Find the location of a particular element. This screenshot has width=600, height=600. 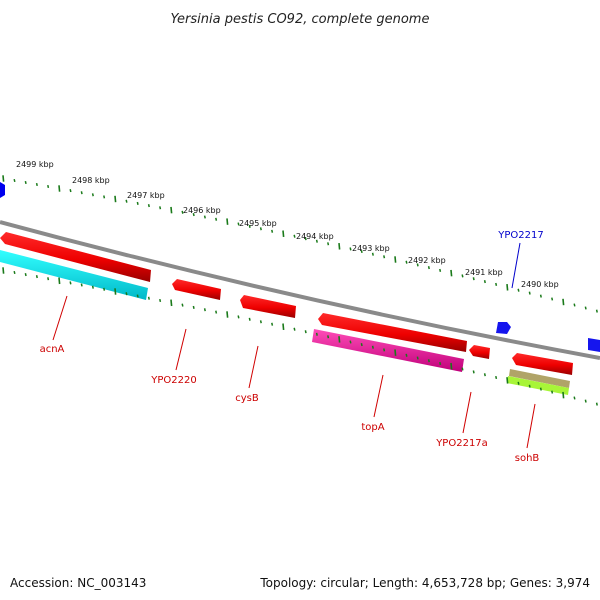

gene-label-YPO2220: YPO2220 is located at coordinates (173, 380).